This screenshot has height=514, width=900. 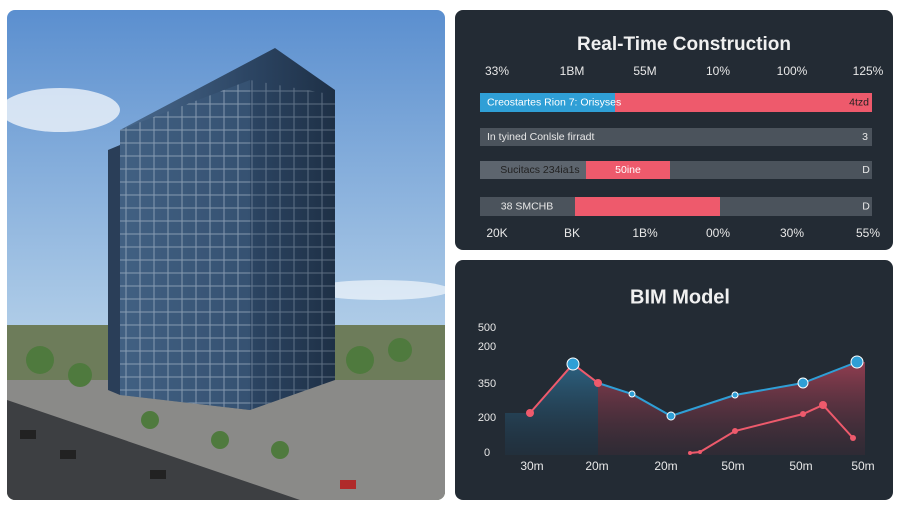 I want to click on panel-title: Real-Time Construction, so click(x=684, y=44).